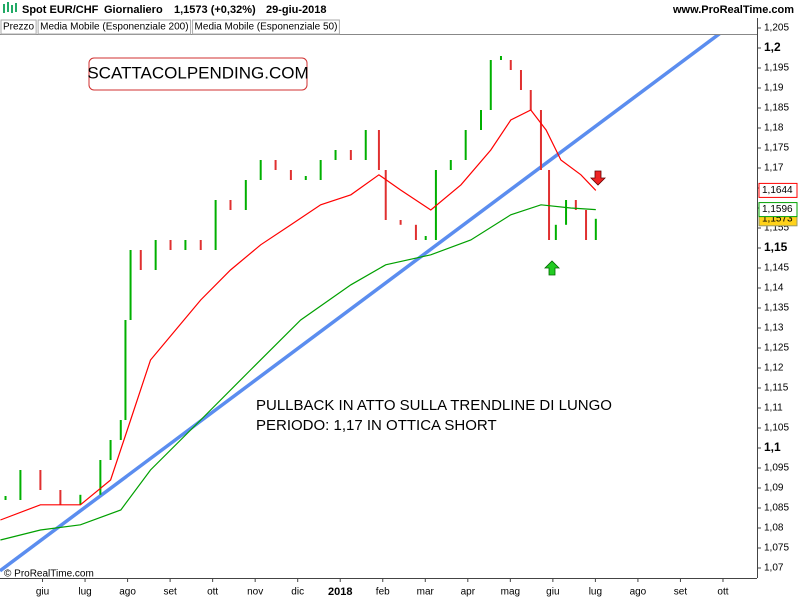 Image resolution: width=800 pixels, height=600 pixels. I want to click on price-tag-label: 1,1573, so click(777, 218).